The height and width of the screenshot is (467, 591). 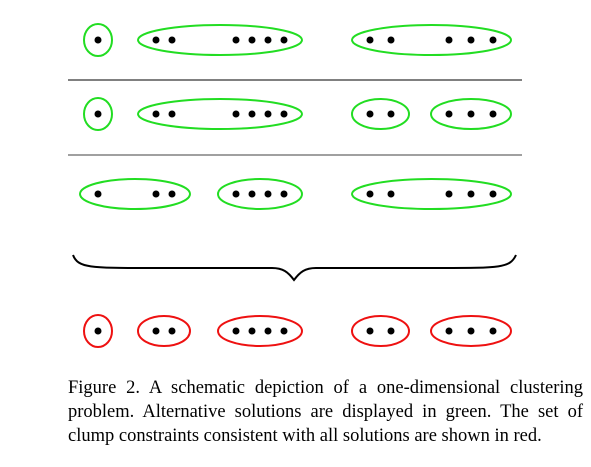 What do you see at coordinates (284, 114) in the screenshot?
I see `solution-2-point-p7` at bounding box center [284, 114].